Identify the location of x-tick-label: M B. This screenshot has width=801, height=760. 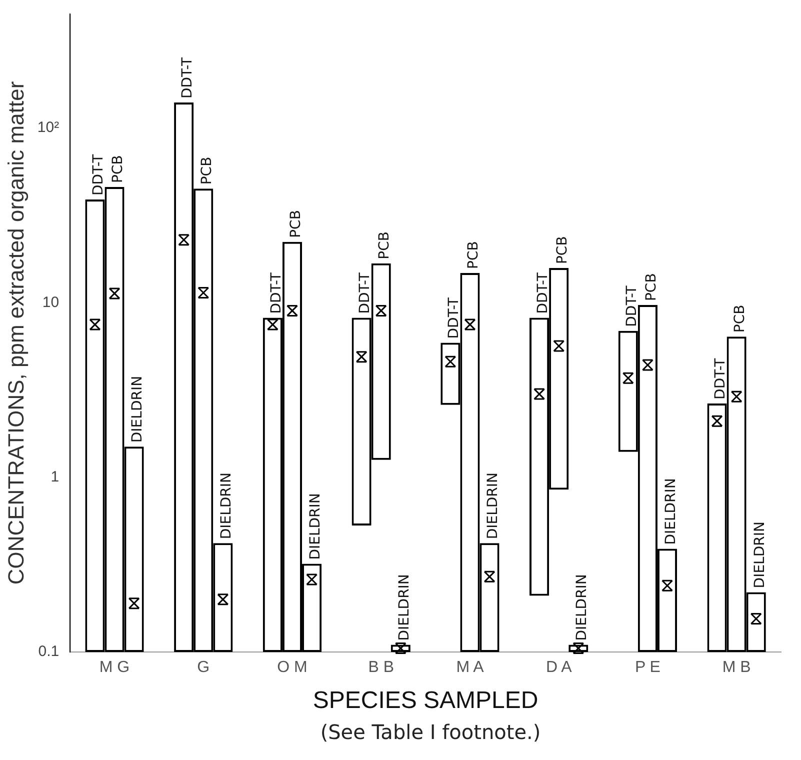
(736, 667).